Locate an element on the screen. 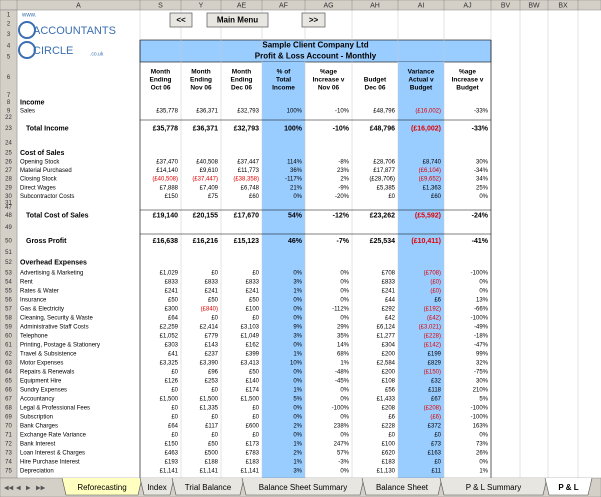  cell-value: -10% is located at coordinates (342, 112).